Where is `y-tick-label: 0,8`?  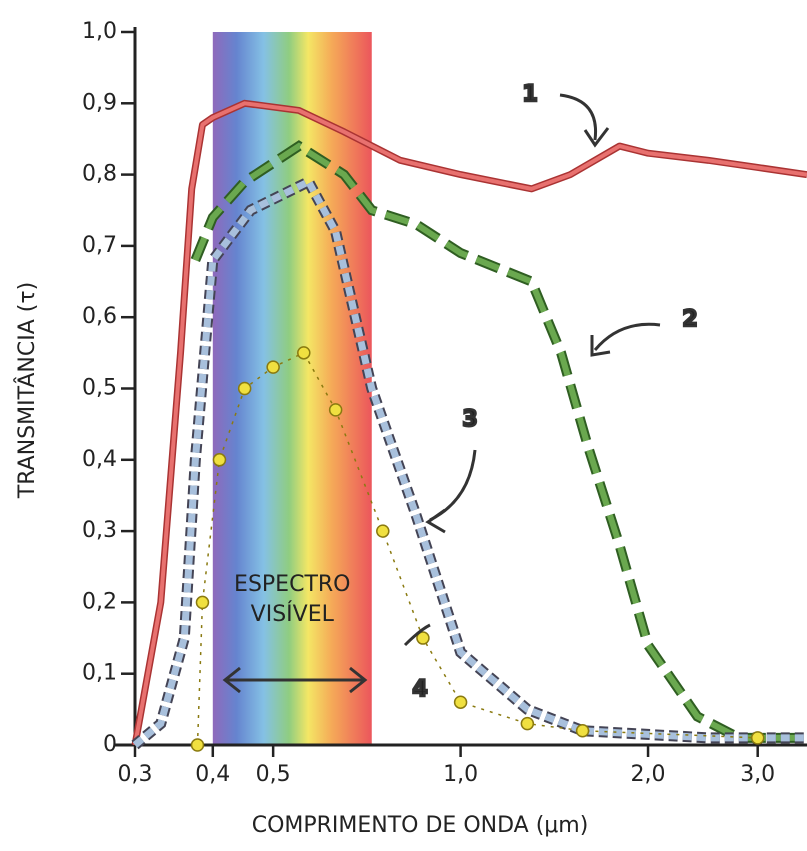 y-tick-label: 0,8 is located at coordinates (99, 174).